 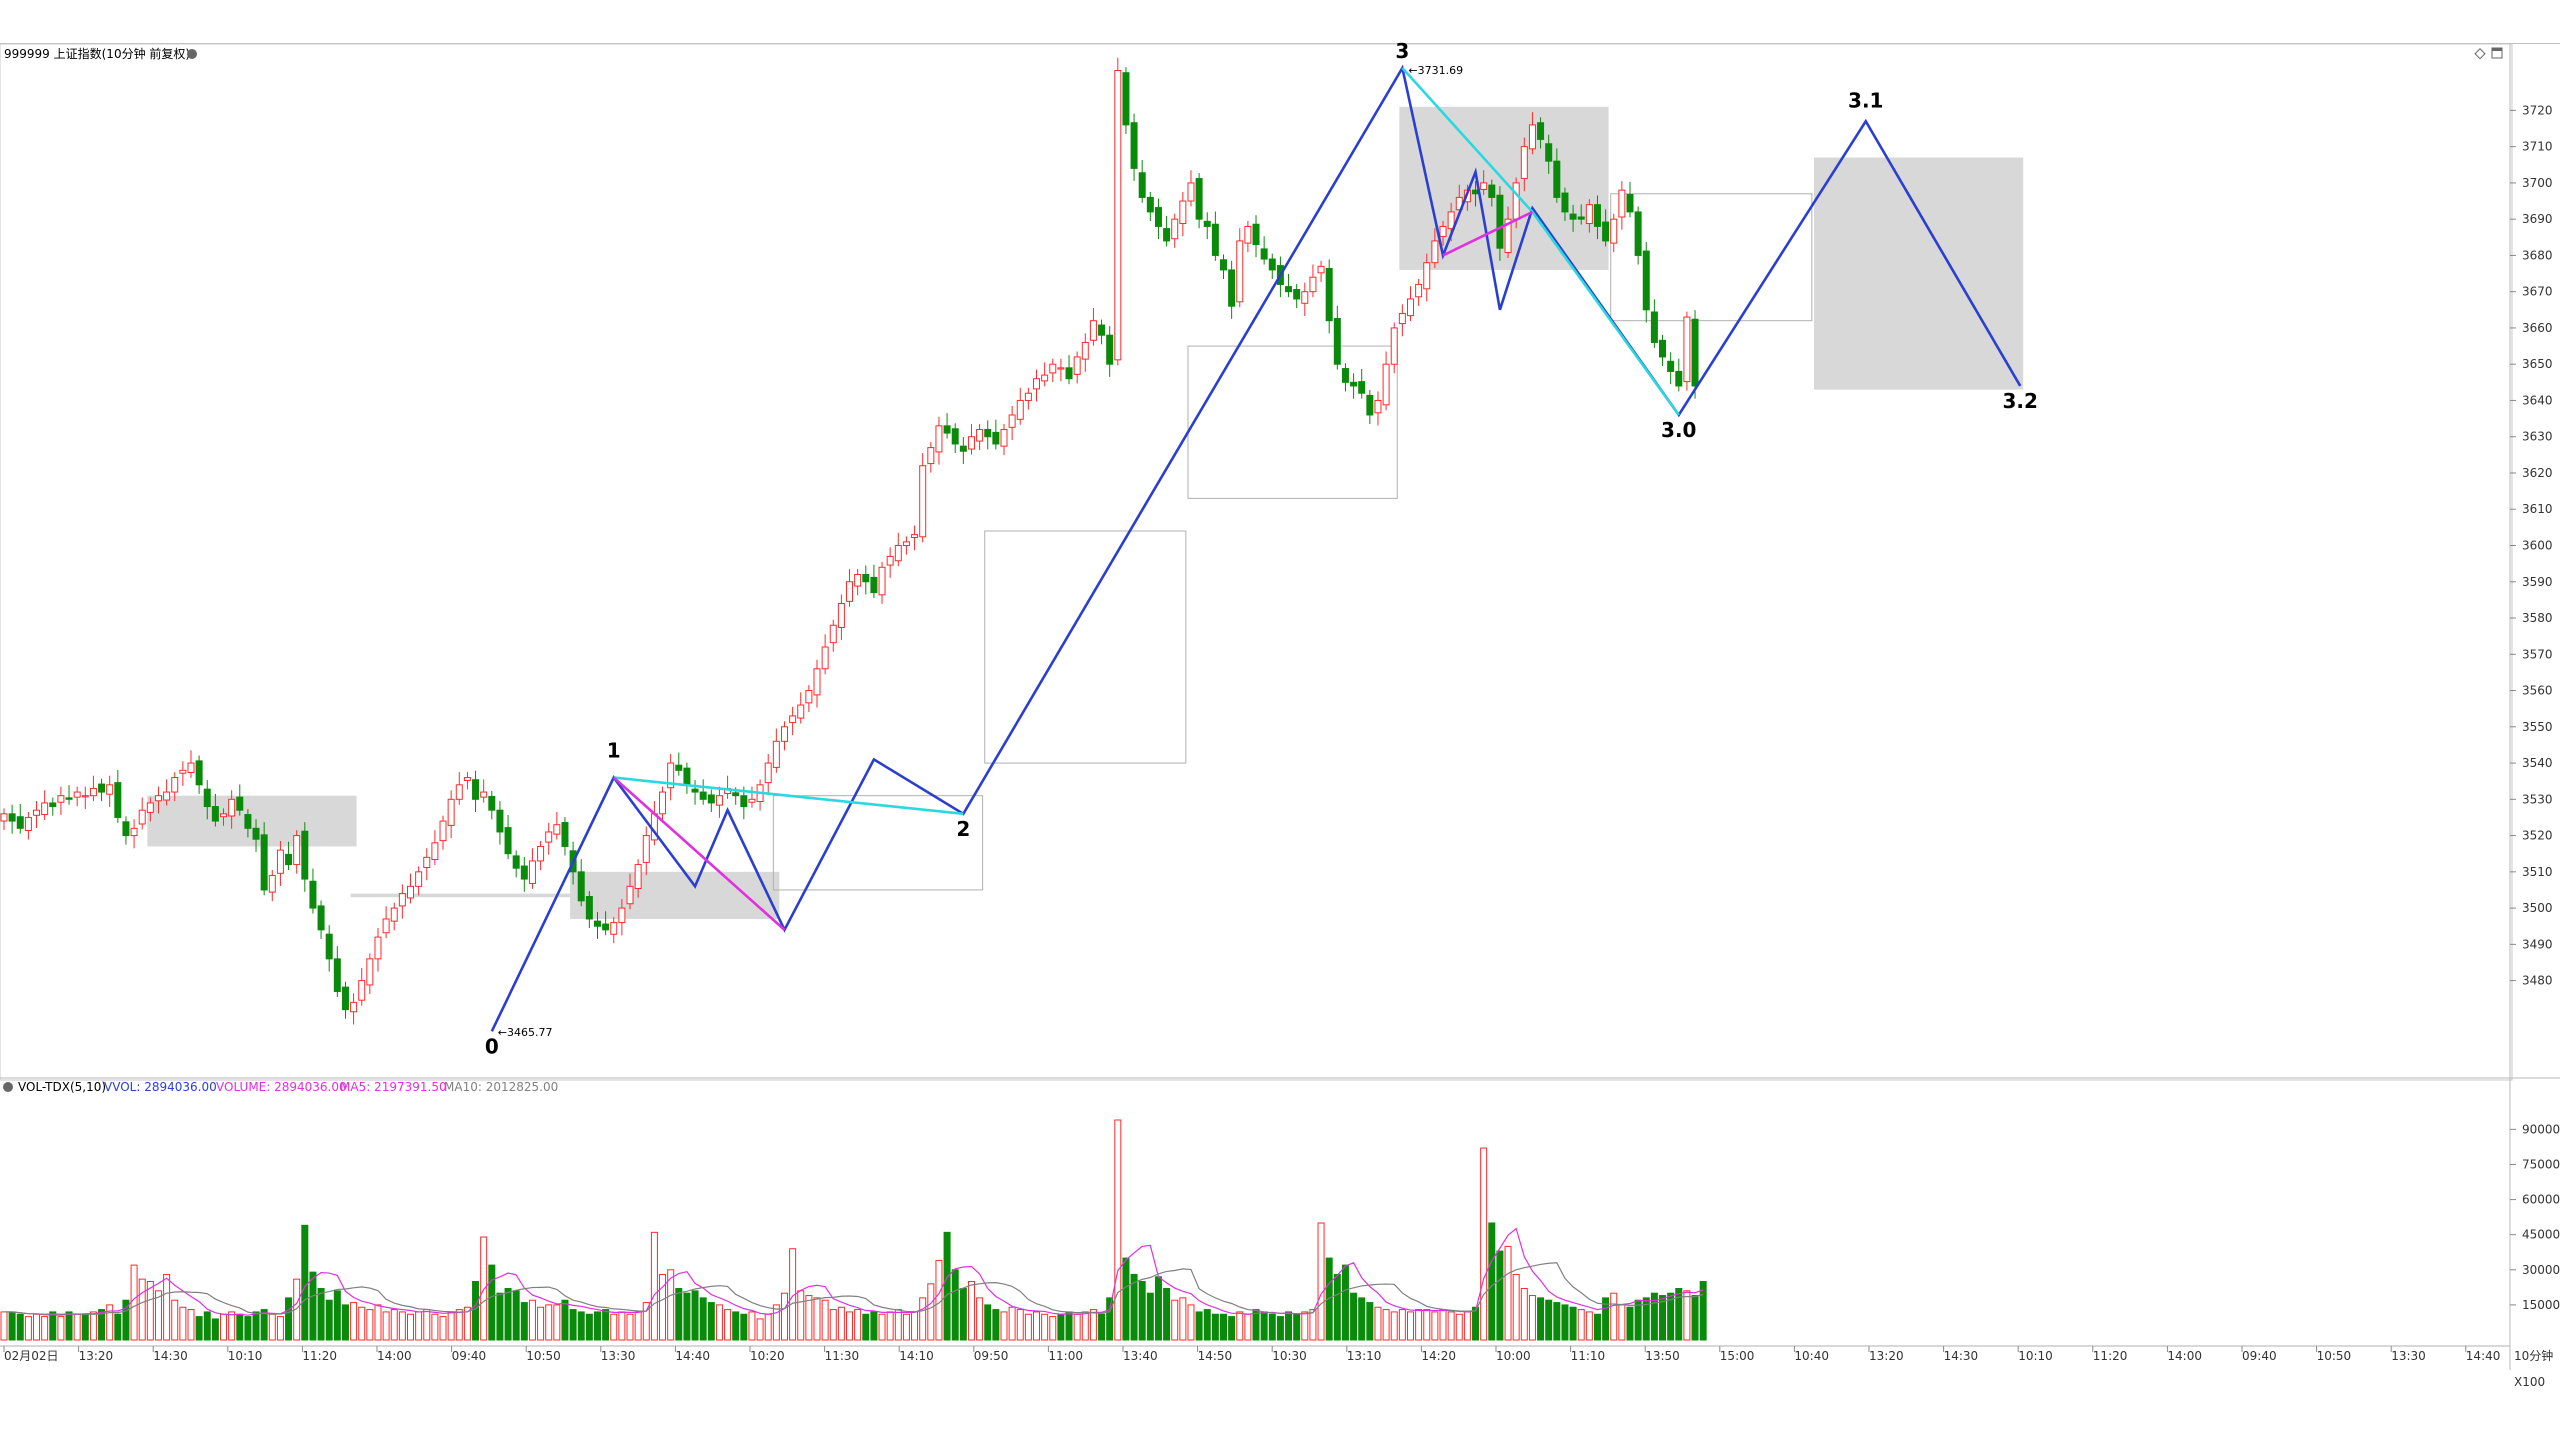 I want to click on y-tick-label: 3500, so click(x=2537, y=908).